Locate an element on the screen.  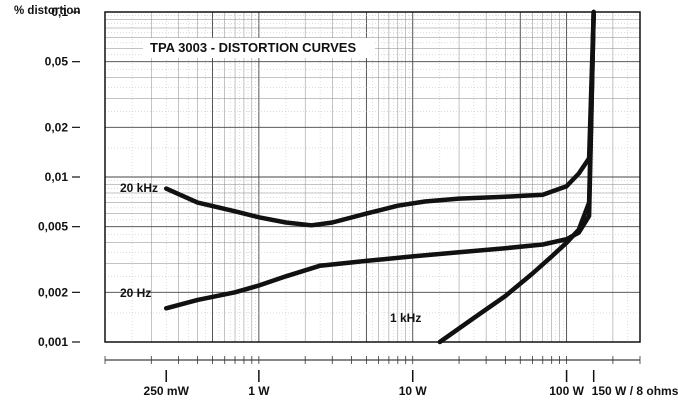
y-tick-label: 0,01 is located at coordinates (57, 177).